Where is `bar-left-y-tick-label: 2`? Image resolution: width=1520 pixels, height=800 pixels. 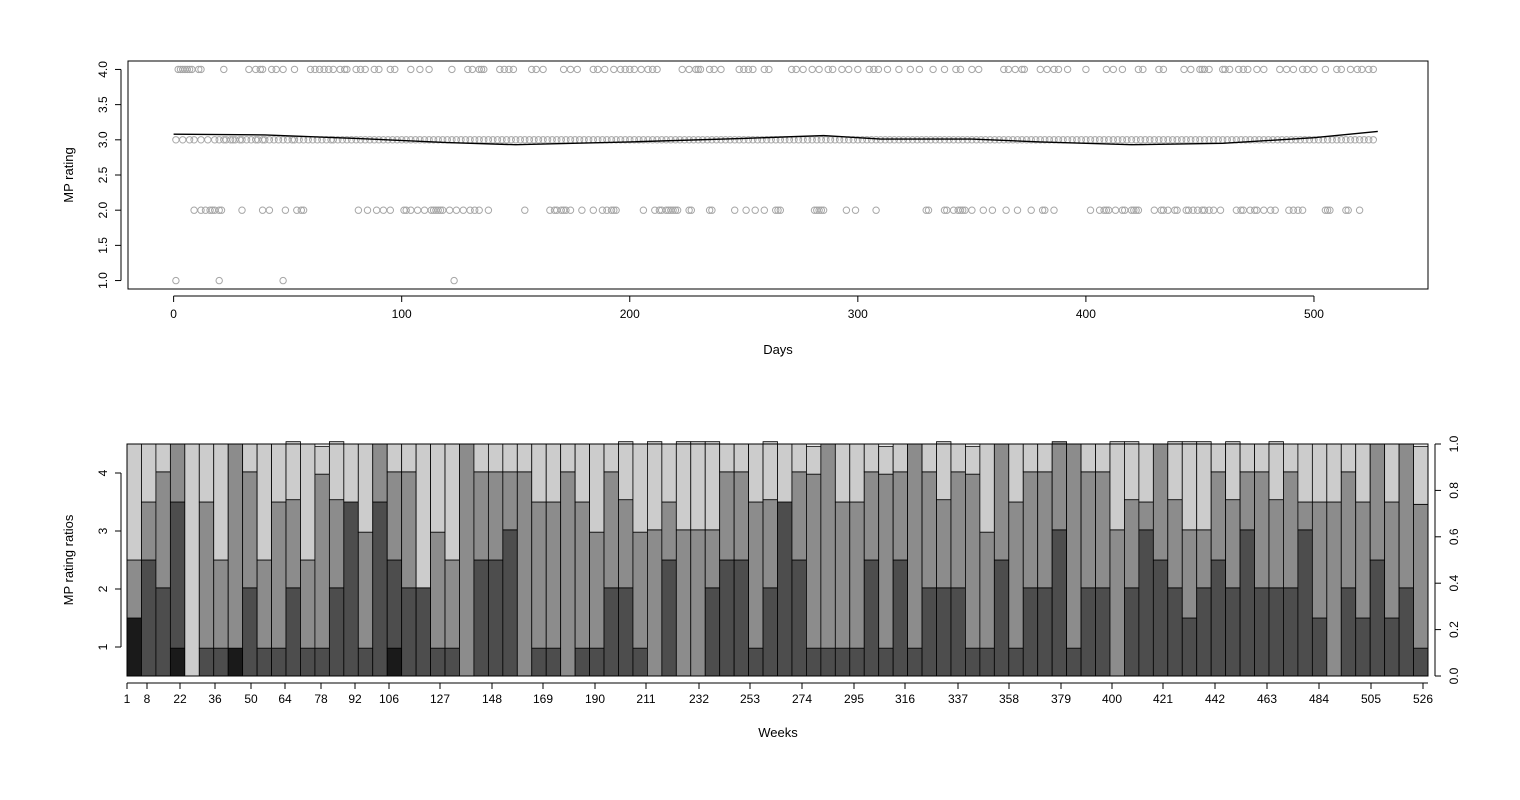
bar-left-y-tick-label: 2 is located at coordinates (103, 588).